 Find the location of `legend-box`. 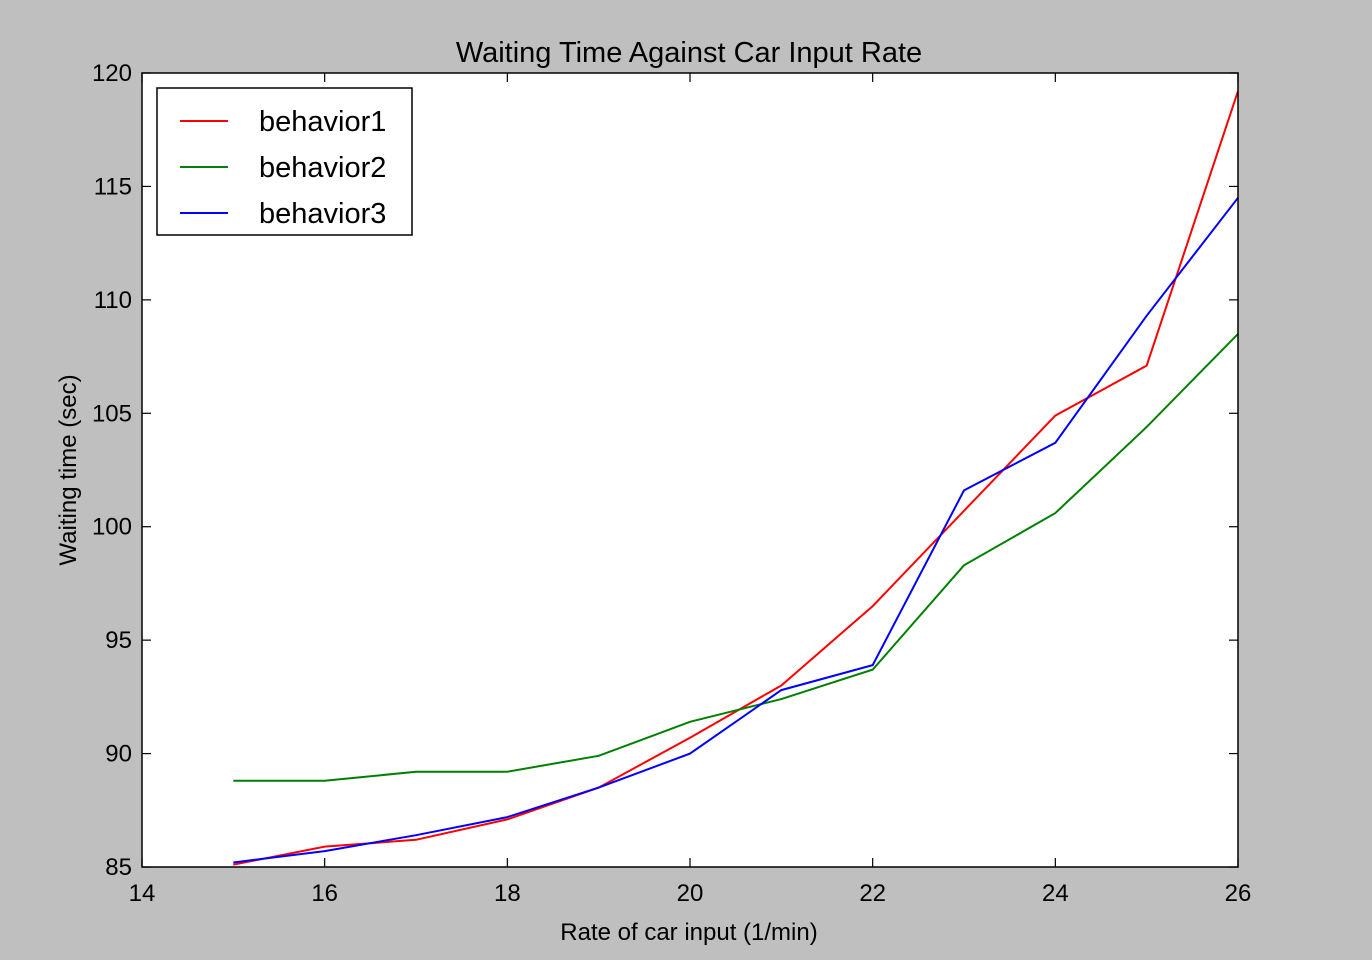

legend-box is located at coordinates (284, 161).